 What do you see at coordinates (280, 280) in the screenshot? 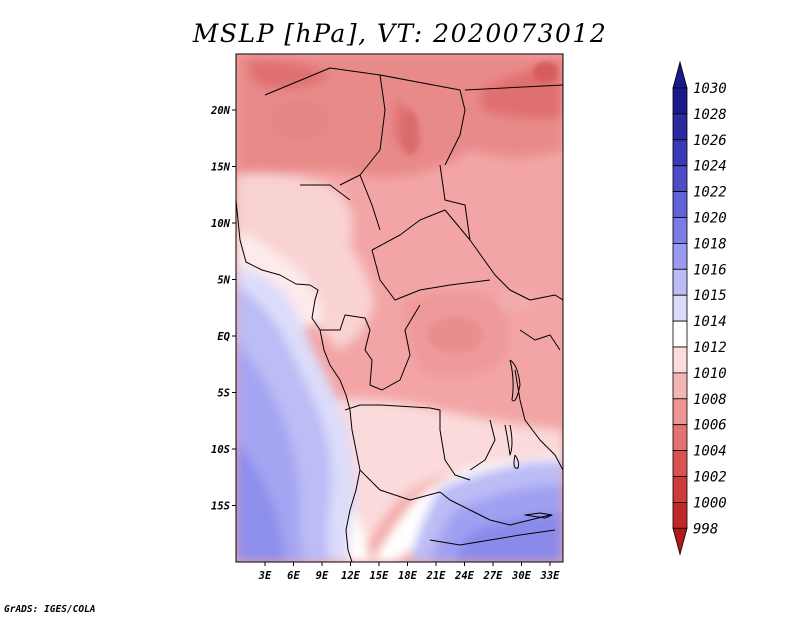
I see `field-1013-coast` at bounding box center [280, 280].